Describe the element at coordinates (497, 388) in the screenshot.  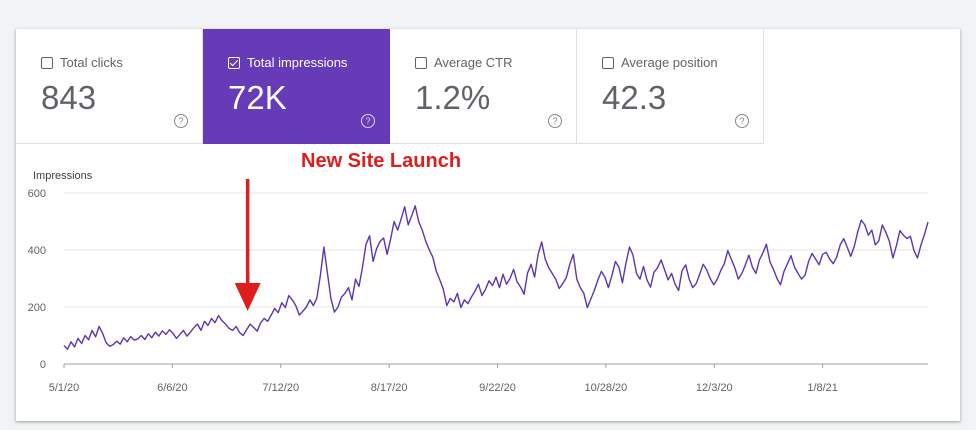
I see `x-tick-label: 9/22/20` at that location.